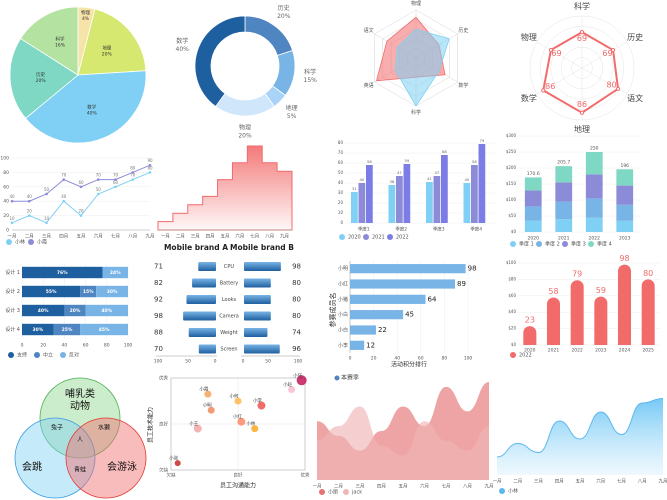  I want to click on radar-axis-label: 物理, so click(416, 3).